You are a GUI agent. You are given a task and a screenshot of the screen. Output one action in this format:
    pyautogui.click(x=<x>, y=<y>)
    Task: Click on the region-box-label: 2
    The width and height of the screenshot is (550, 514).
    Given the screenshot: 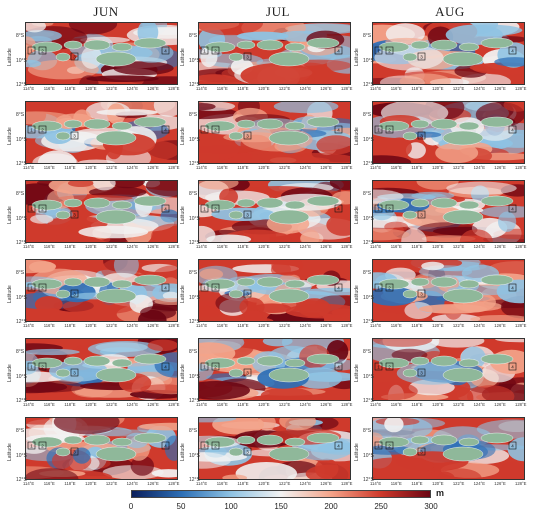 What is the action you would take?
    pyautogui.click(x=389, y=51)
    